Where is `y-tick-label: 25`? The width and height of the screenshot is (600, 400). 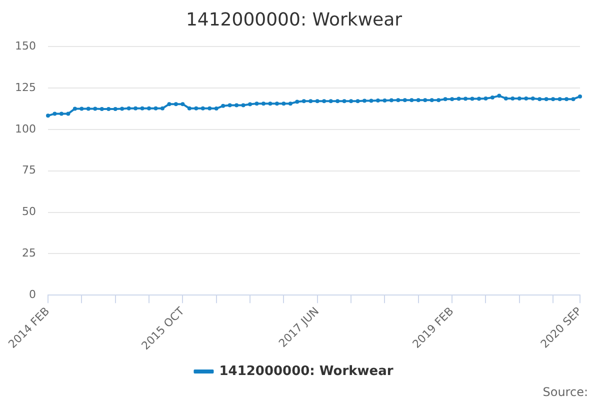
y-tick-label: 25 is located at coordinates (29, 253).